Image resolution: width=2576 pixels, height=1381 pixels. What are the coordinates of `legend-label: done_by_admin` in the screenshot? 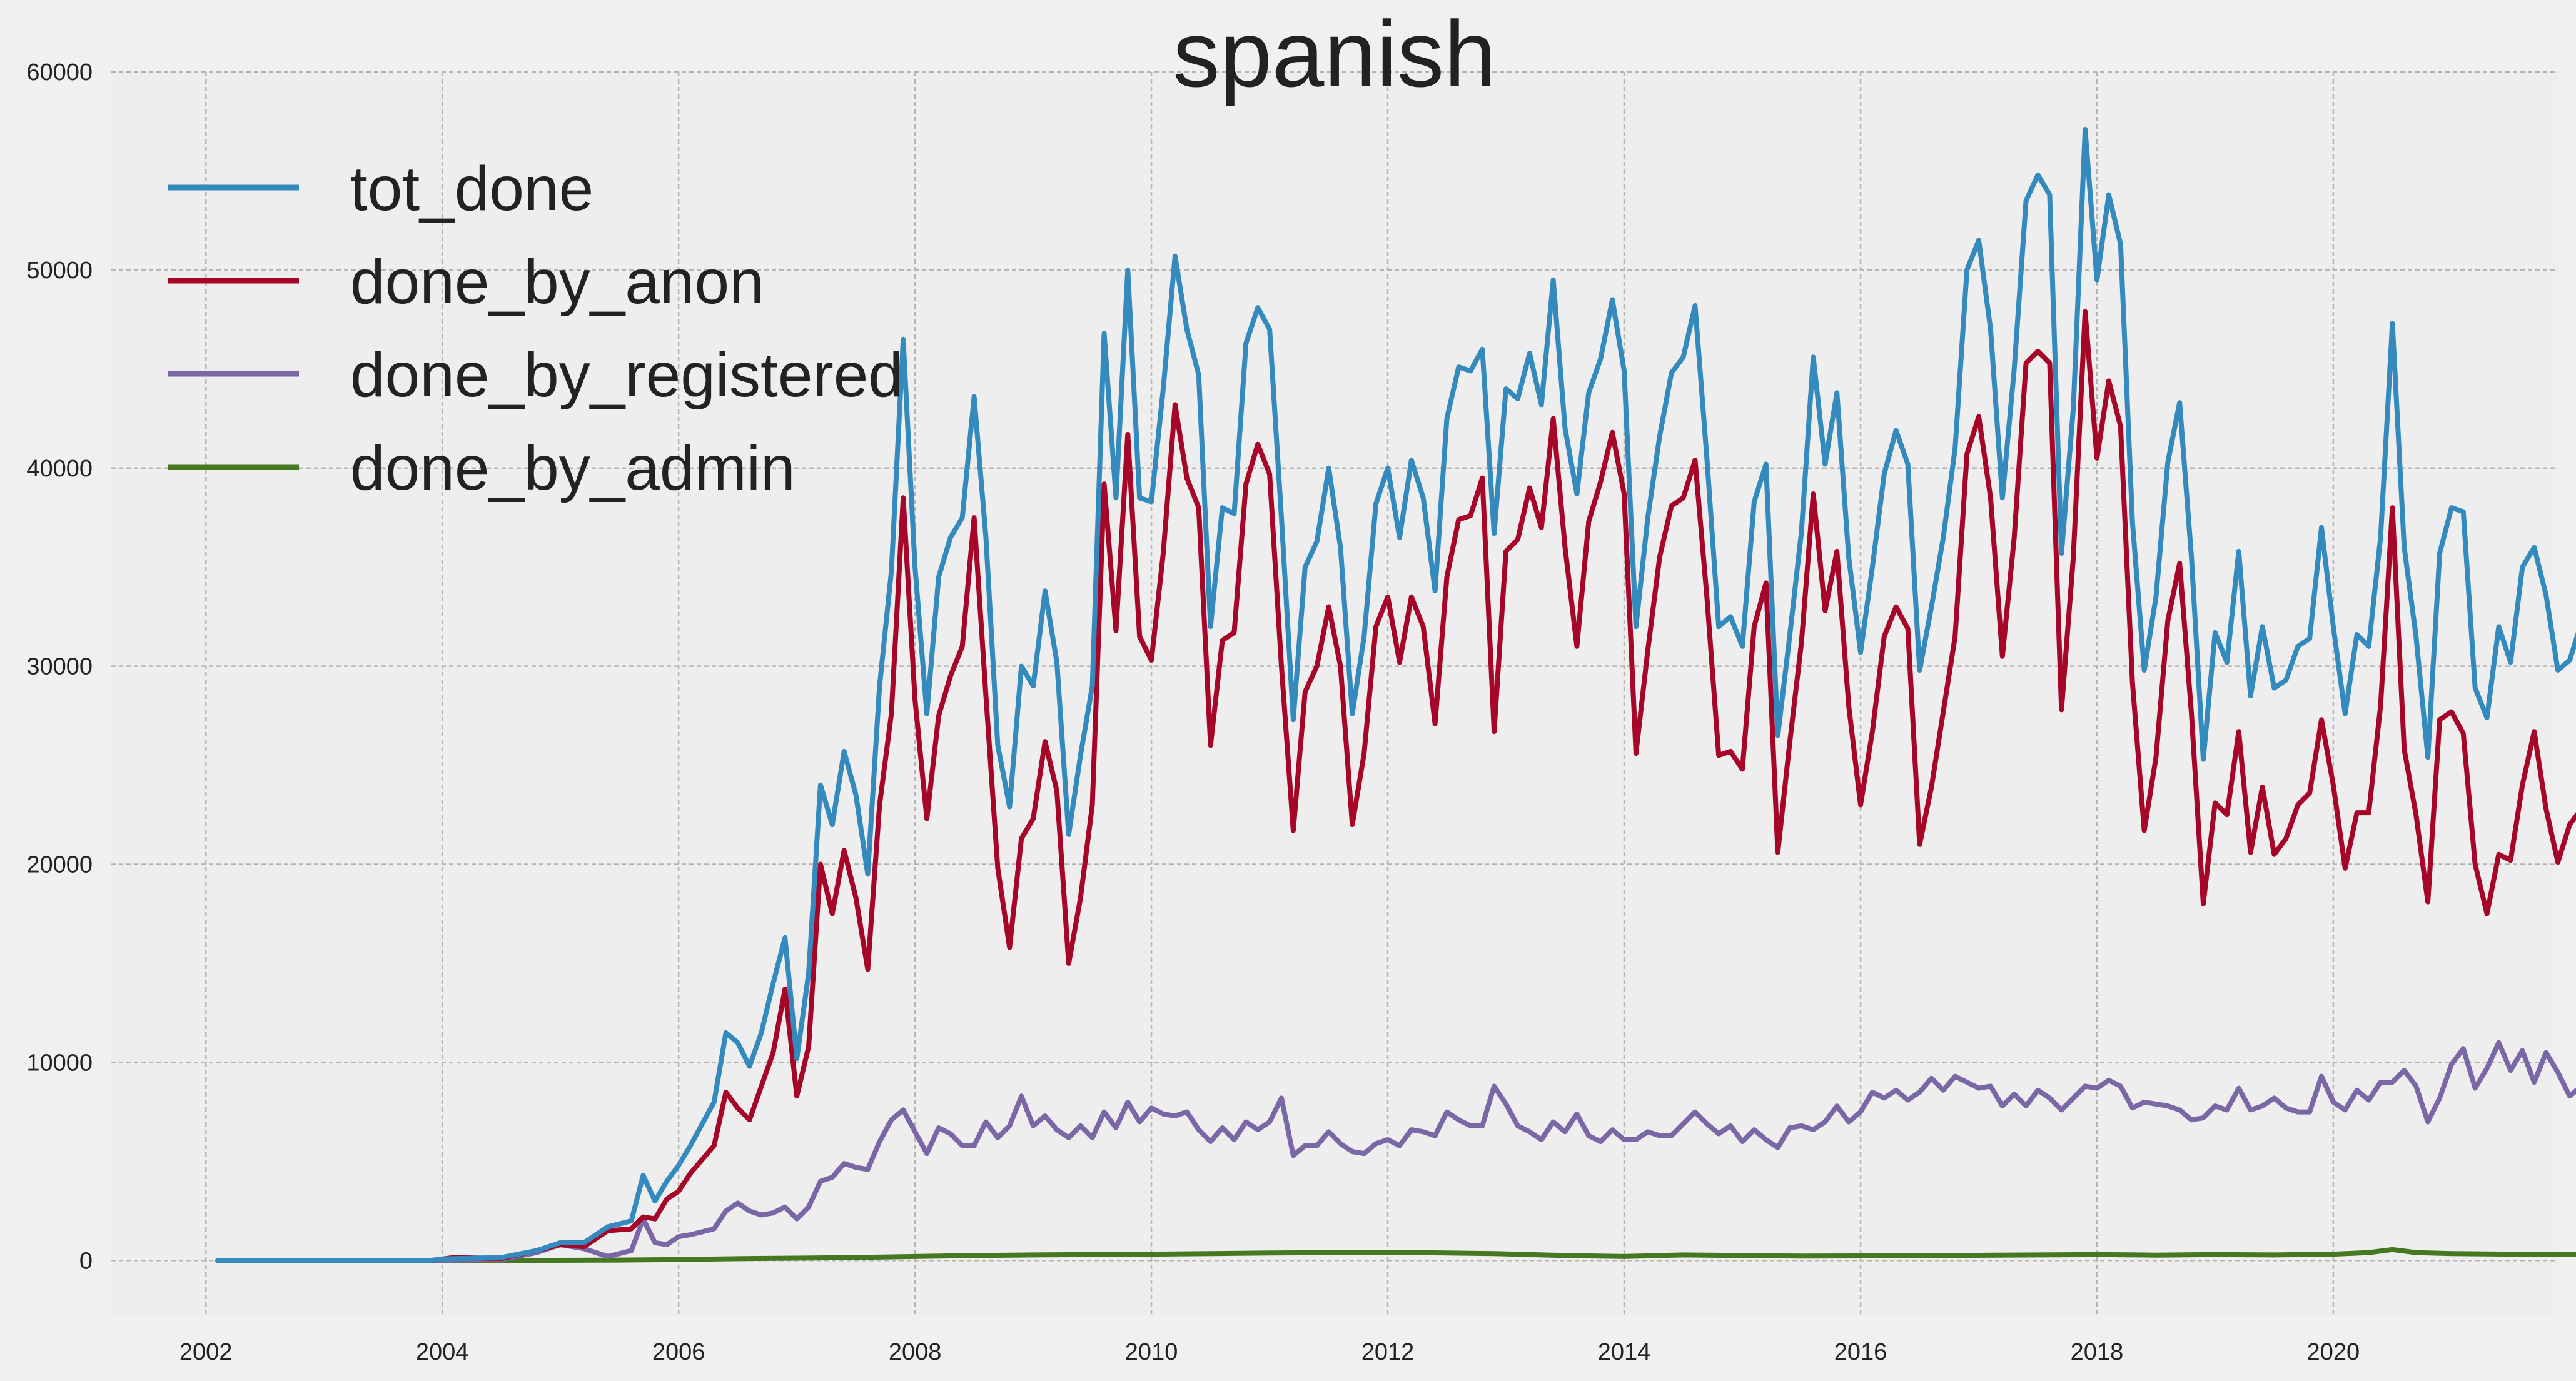 It's located at (573, 468).